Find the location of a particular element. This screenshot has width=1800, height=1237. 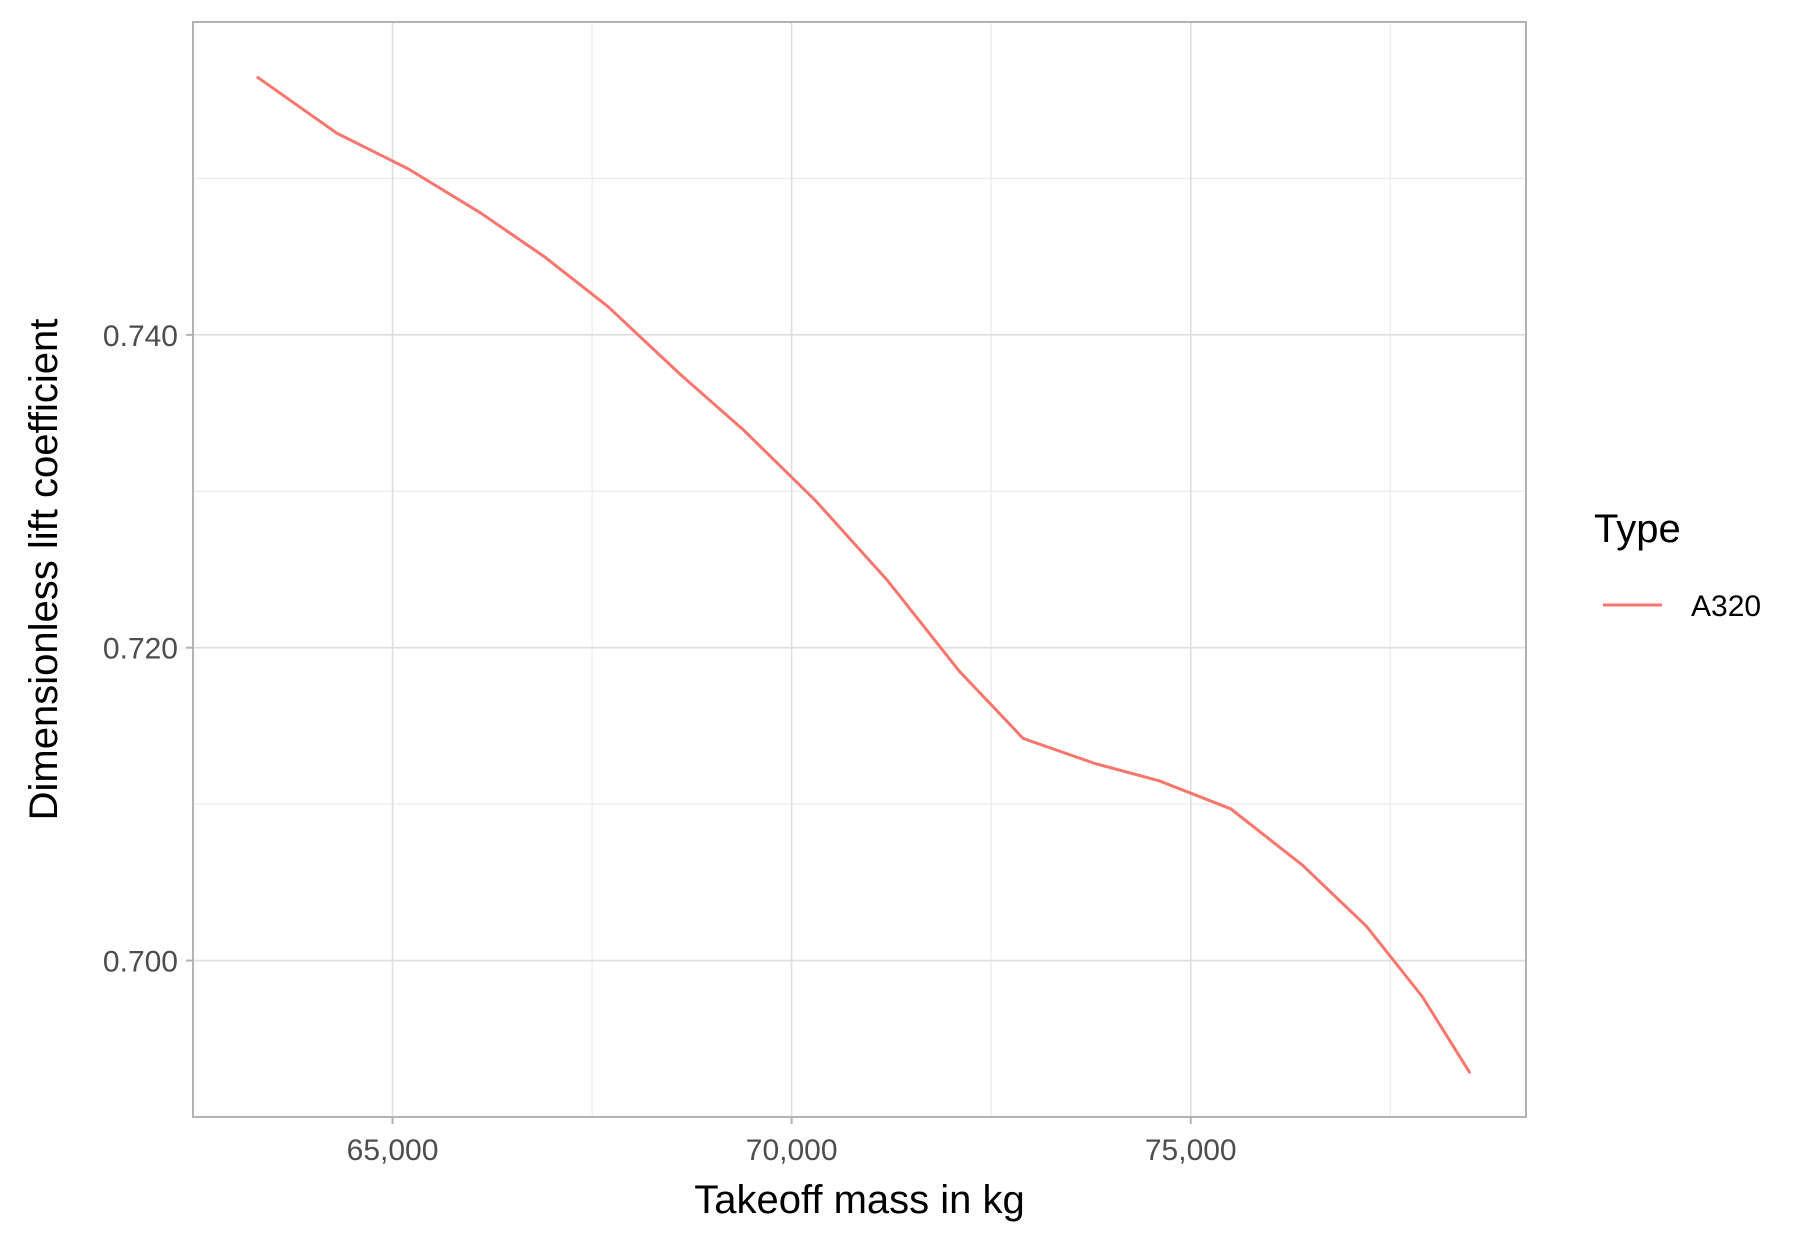

x-axis: 65,000 70,000 75,000 is located at coordinates (792, 1142).